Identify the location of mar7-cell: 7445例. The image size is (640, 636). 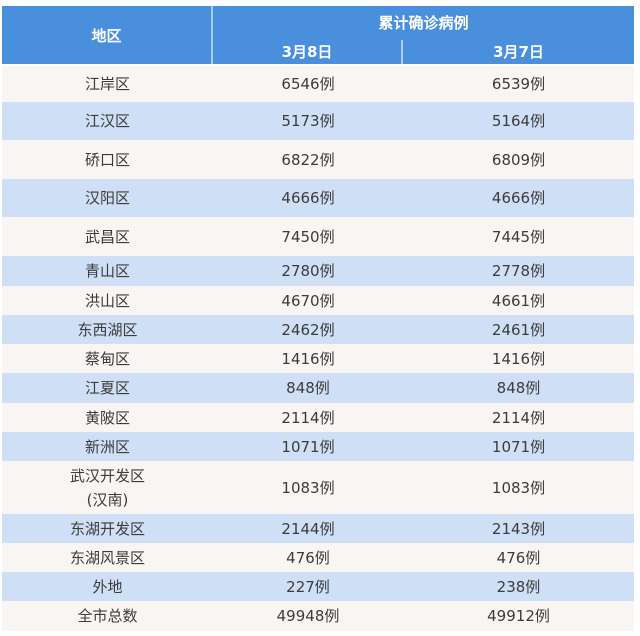
(518, 236).